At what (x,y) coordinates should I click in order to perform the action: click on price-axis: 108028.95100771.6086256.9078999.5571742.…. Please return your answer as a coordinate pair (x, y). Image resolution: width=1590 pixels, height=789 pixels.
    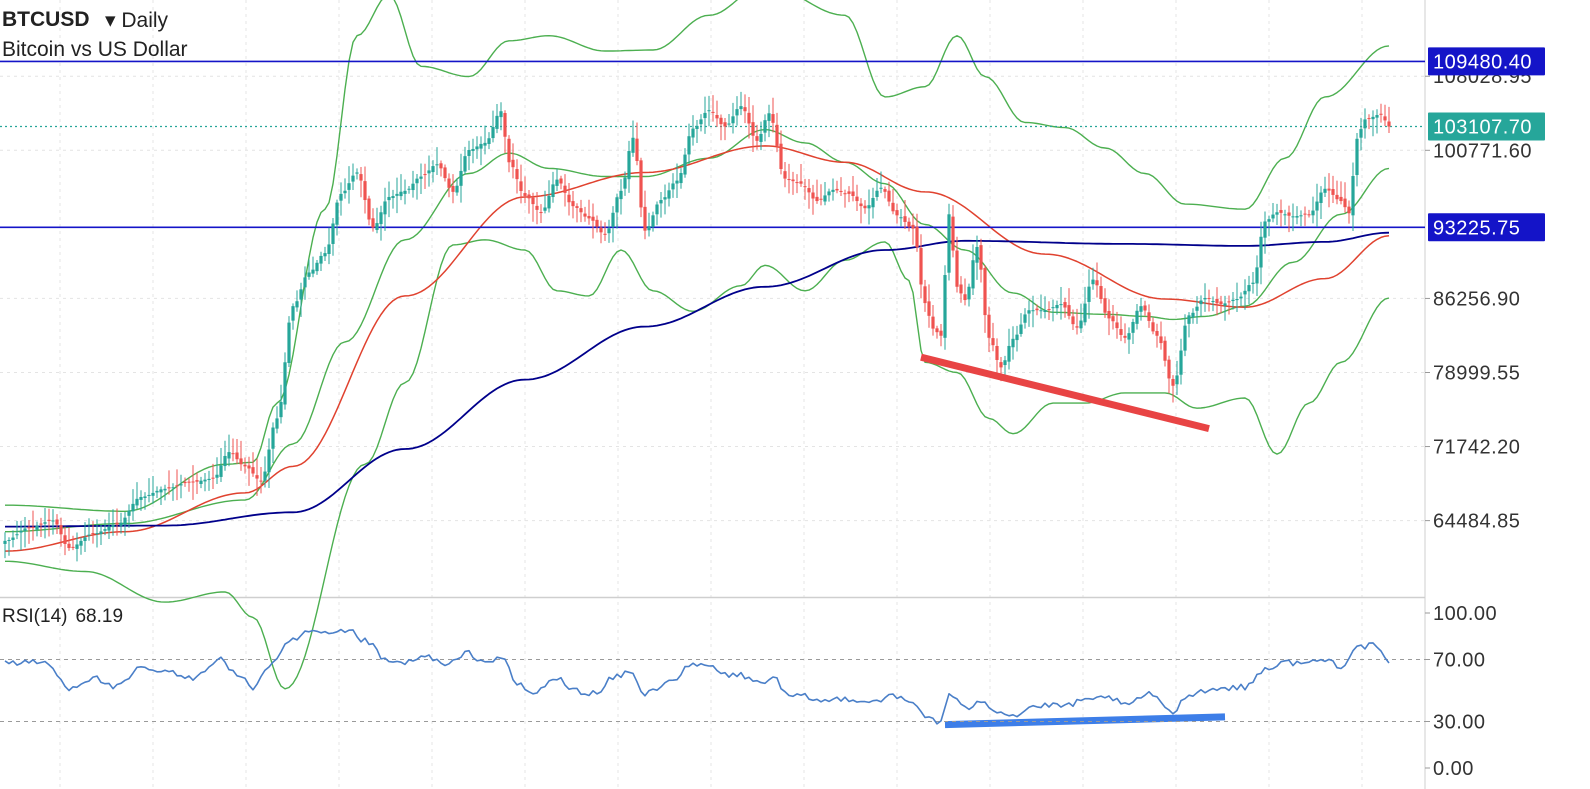
    Looking at the image, I should click on (1485, 413).